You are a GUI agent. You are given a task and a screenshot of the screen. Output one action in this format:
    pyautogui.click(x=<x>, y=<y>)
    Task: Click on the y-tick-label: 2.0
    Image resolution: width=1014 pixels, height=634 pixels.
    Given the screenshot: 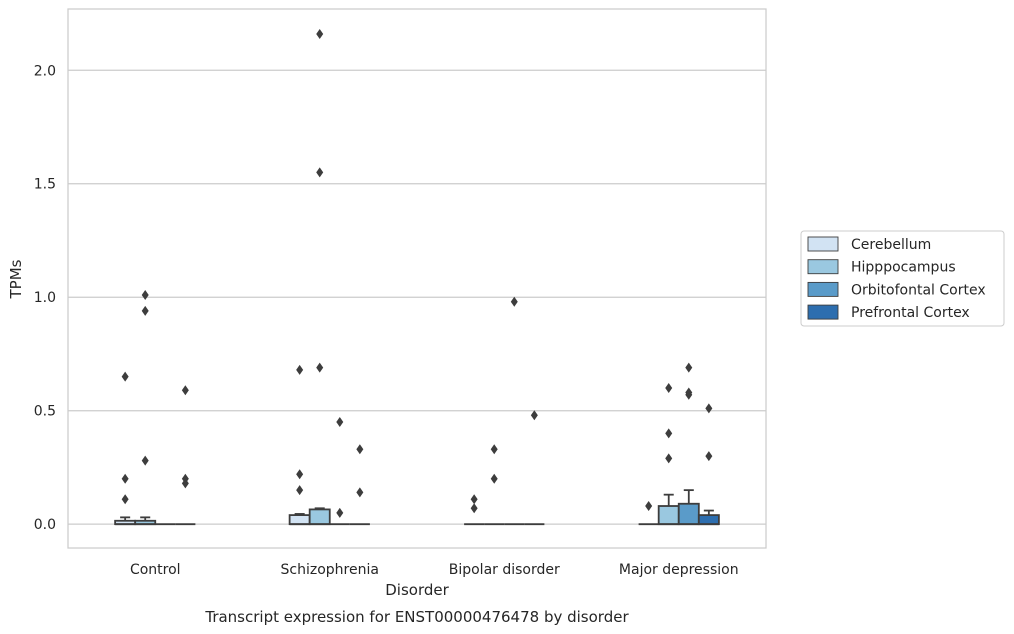 What is the action you would take?
    pyautogui.click(x=45, y=71)
    